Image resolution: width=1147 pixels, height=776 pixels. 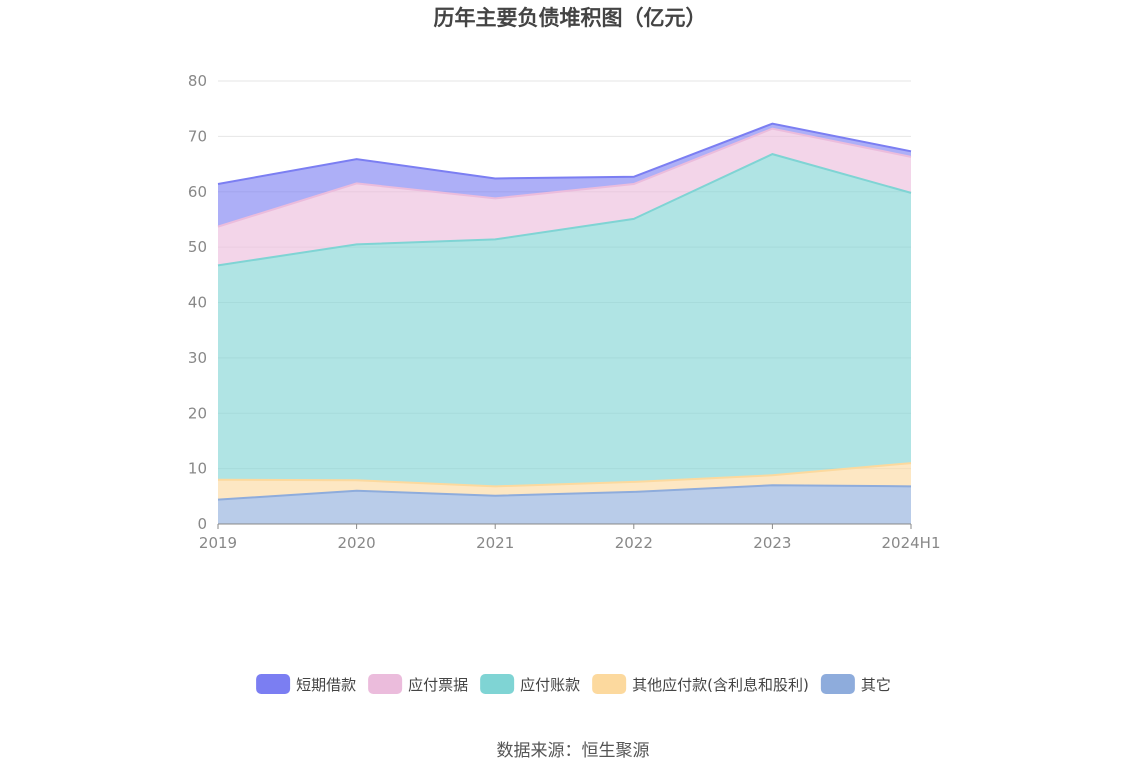 What do you see at coordinates (197, 469) in the screenshot?
I see `y-tick-label: 10` at bounding box center [197, 469].